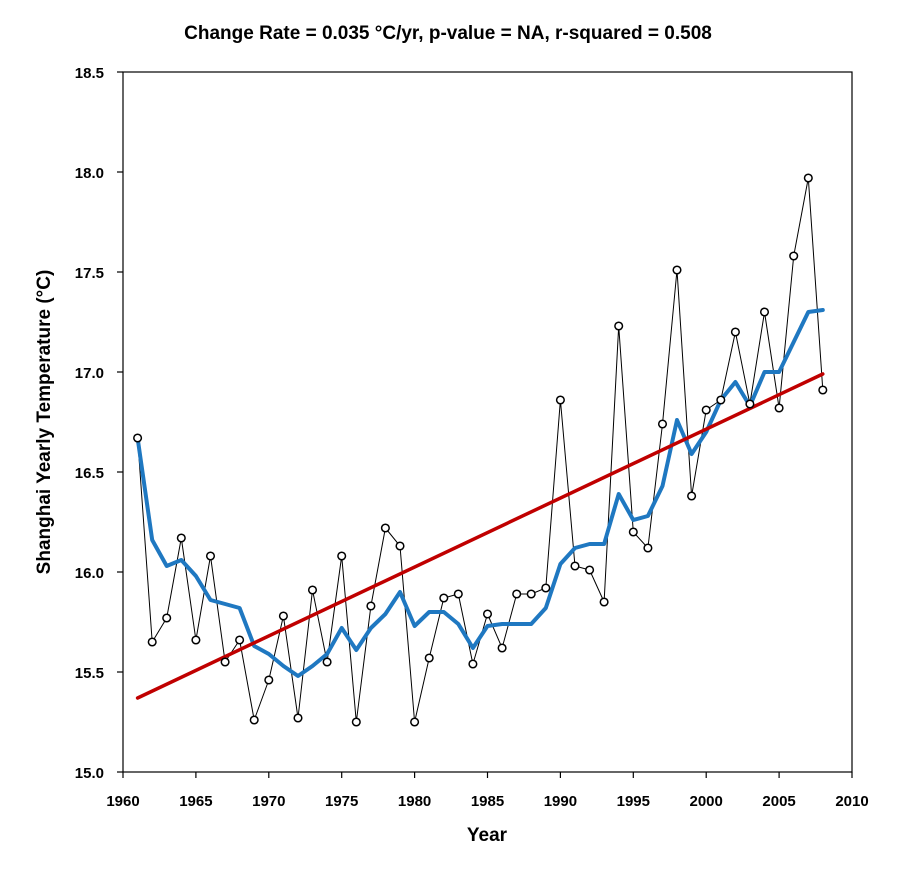  What do you see at coordinates (633, 801) in the screenshot?
I see `x-tick-label: 1995` at bounding box center [633, 801].